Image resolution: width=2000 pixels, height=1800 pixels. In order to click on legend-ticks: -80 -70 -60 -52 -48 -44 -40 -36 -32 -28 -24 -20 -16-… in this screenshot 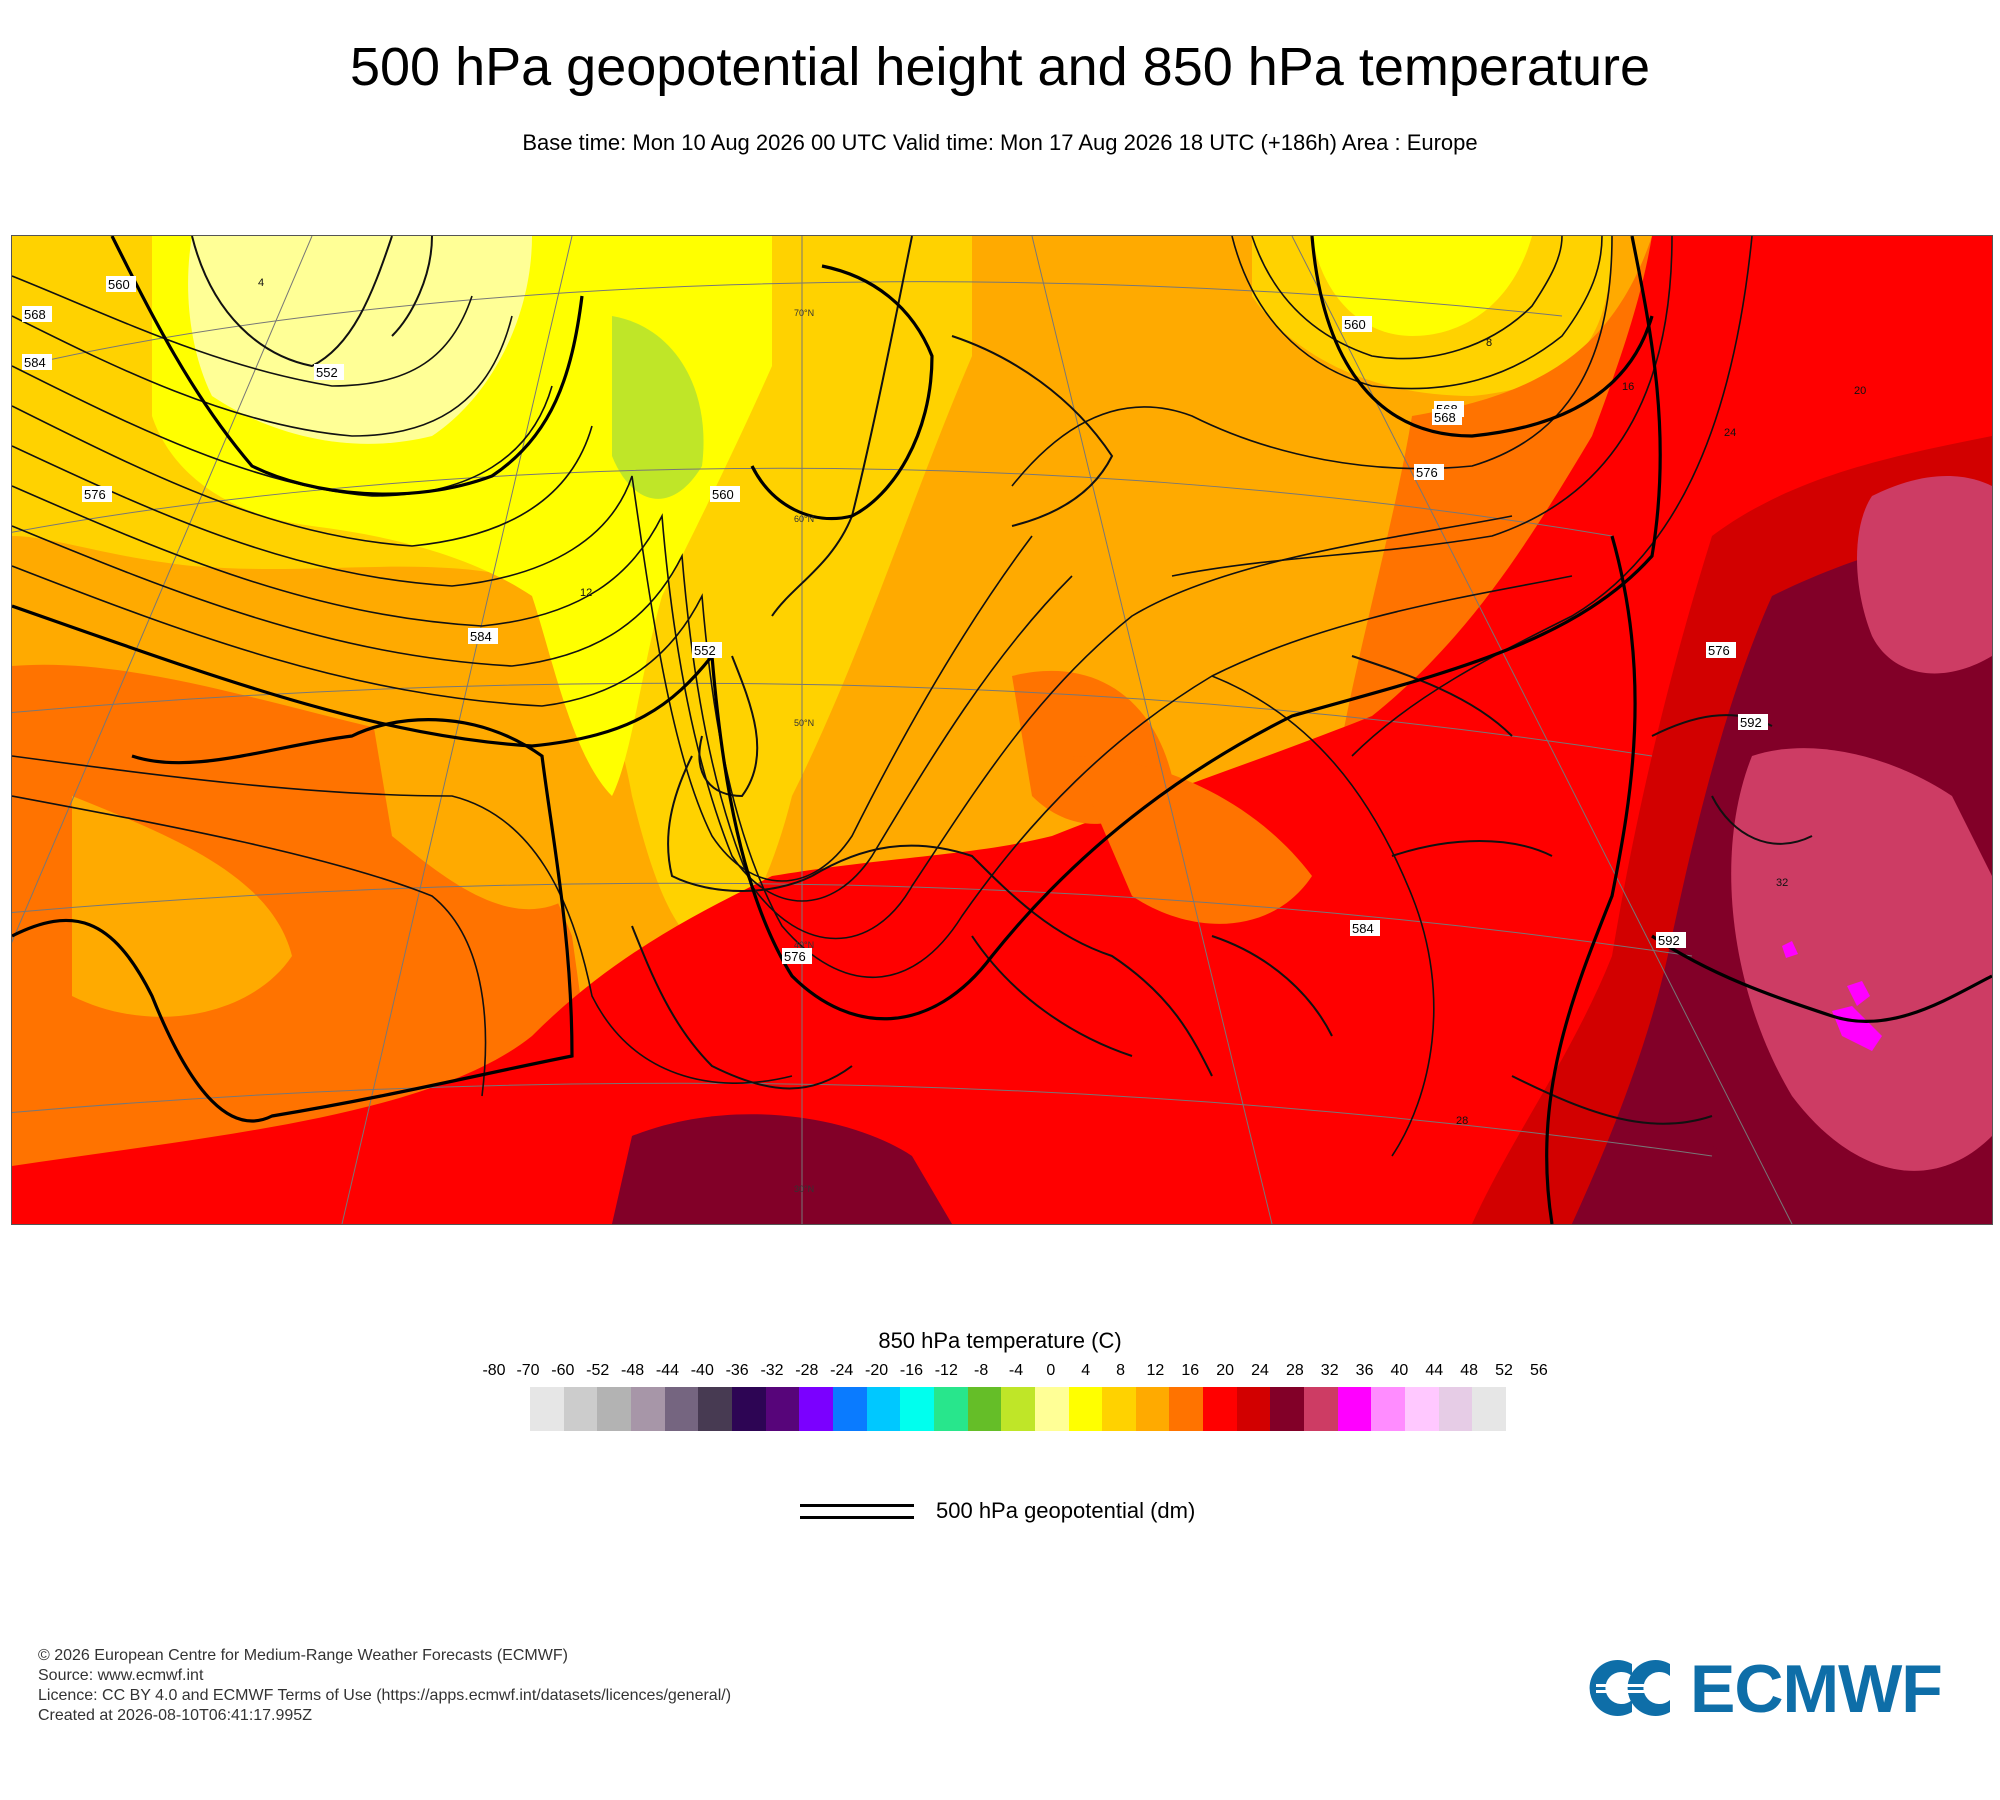, I will do `click(1013, 1374)`.